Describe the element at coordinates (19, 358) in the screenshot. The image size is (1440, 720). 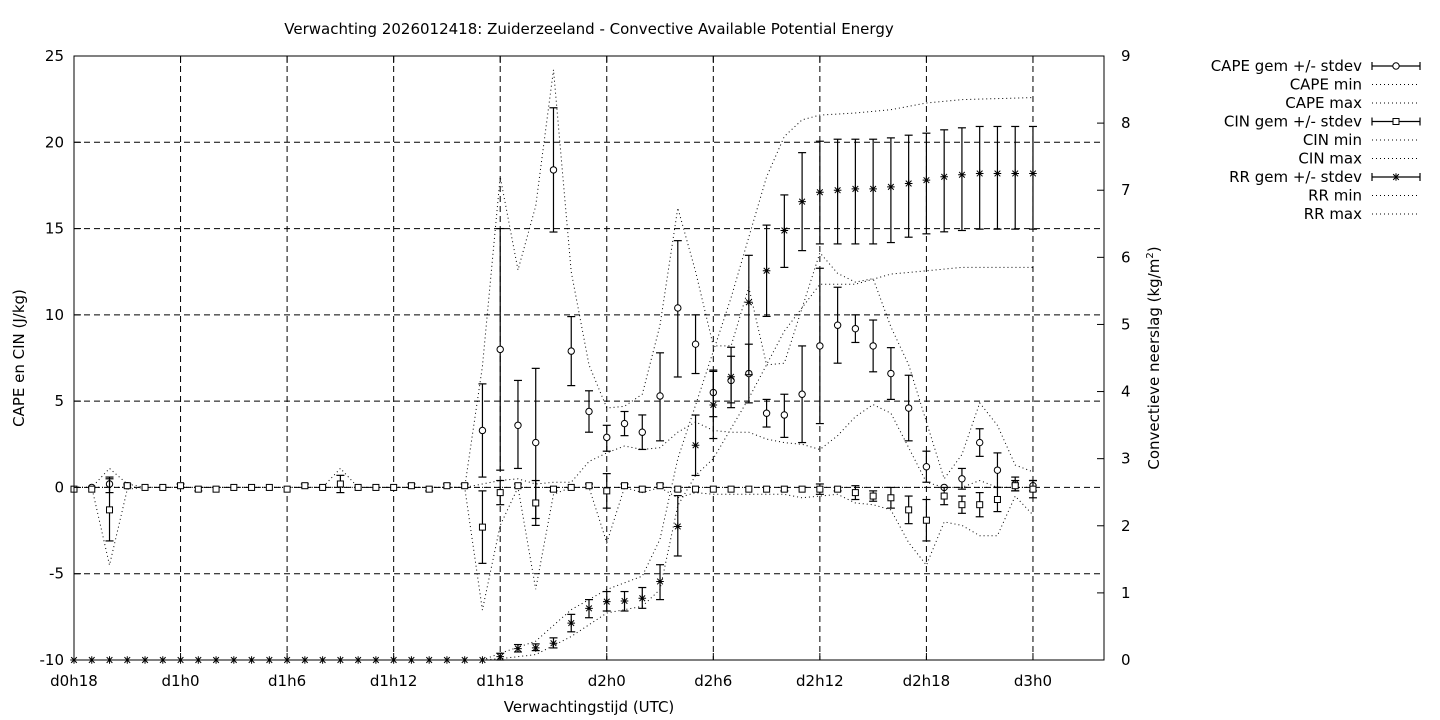
I see `y-axis-label: CAPE en CIN (J/kg)` at that location.